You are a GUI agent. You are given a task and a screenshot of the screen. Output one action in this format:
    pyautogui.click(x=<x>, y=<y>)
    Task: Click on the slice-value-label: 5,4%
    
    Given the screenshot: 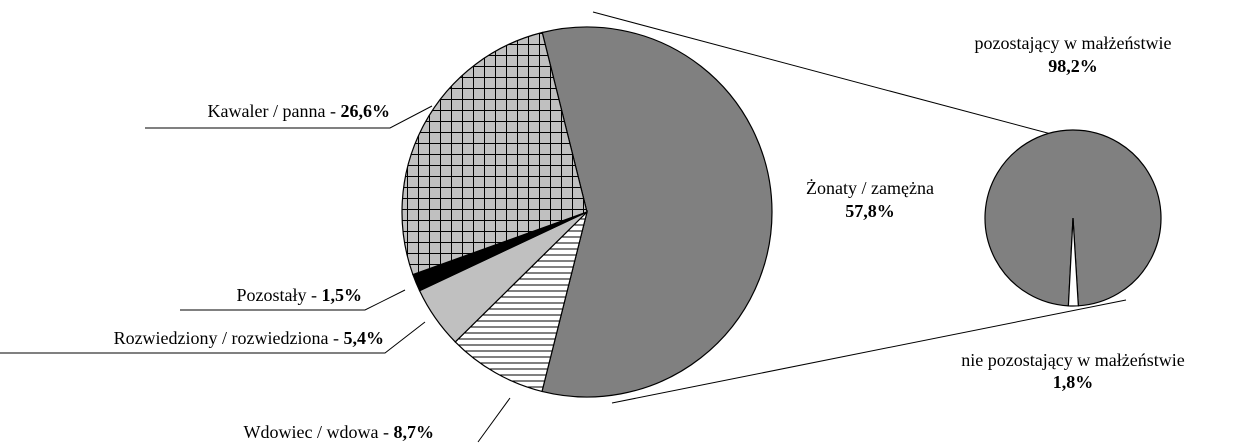 What is the action you would take?
    pyautogui.click(x=364, y=338)
    